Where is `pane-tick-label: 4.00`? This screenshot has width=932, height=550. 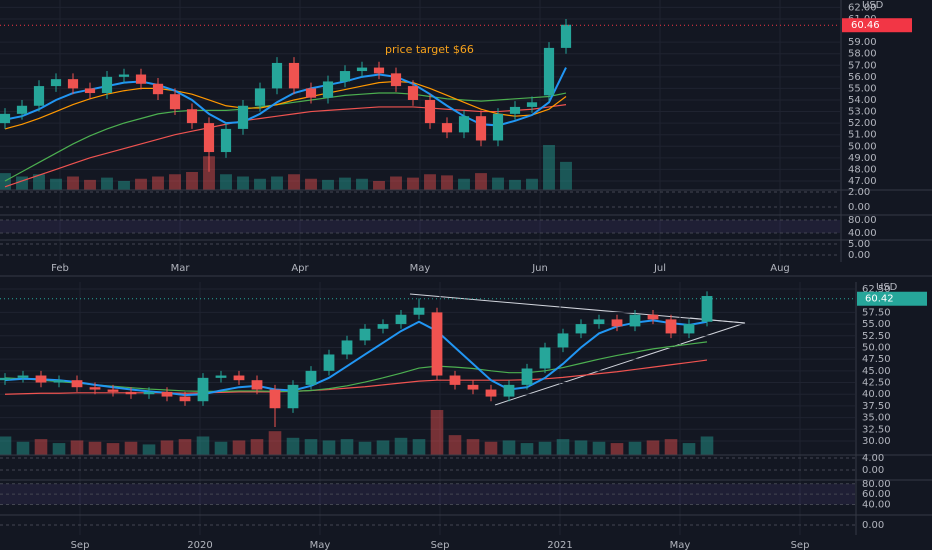
pane-tick-label: 4.00 is located at coordinates (873, 458).